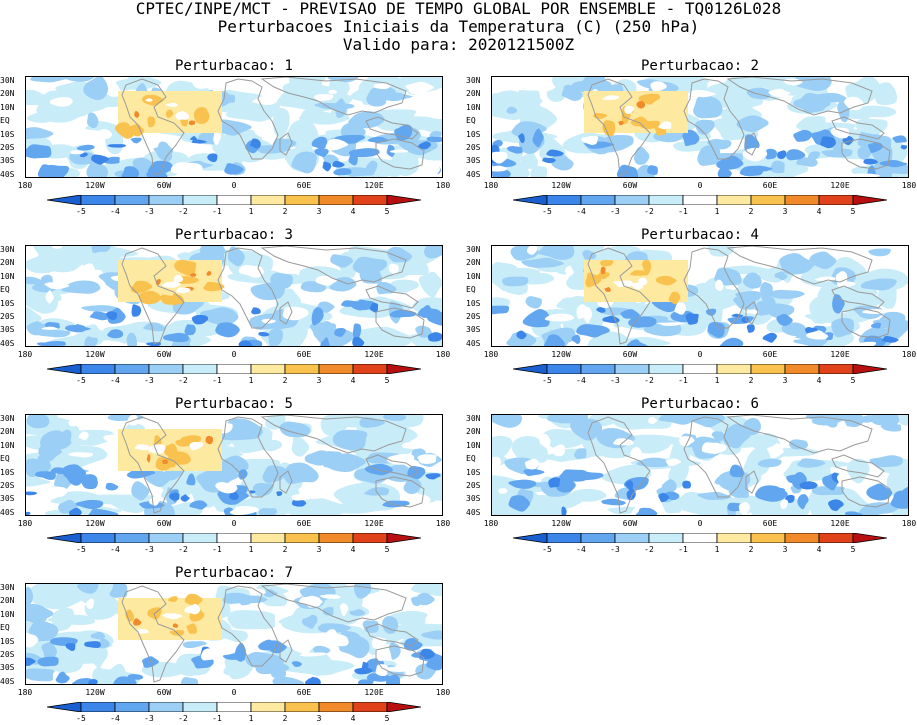  What do you see at coordinates (717, 211) in the screenshot?
I see `colorbar-label: 1` at bounding box center [717, 211].